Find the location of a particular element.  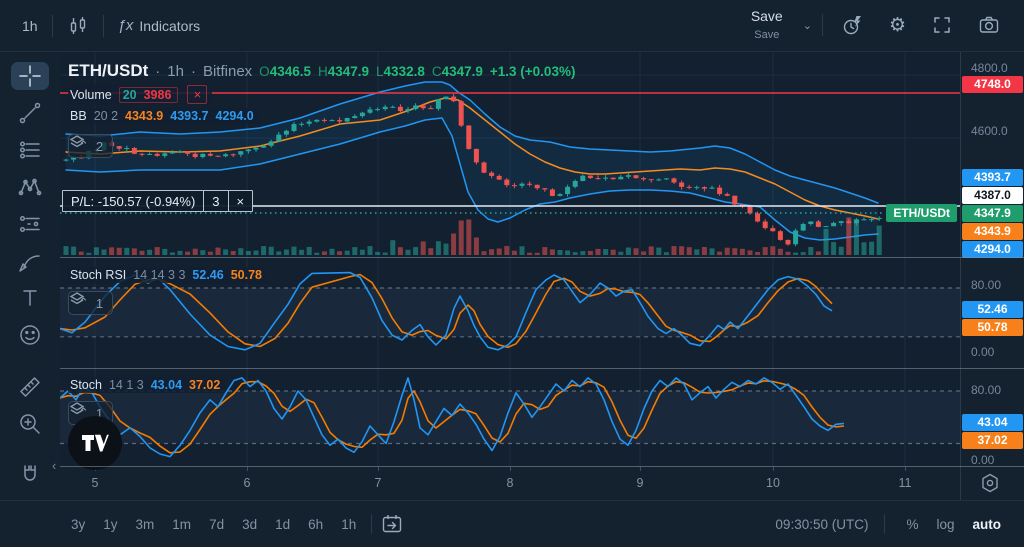

stoch-k-badge: 43.04 is located at coordinates (992, 422).